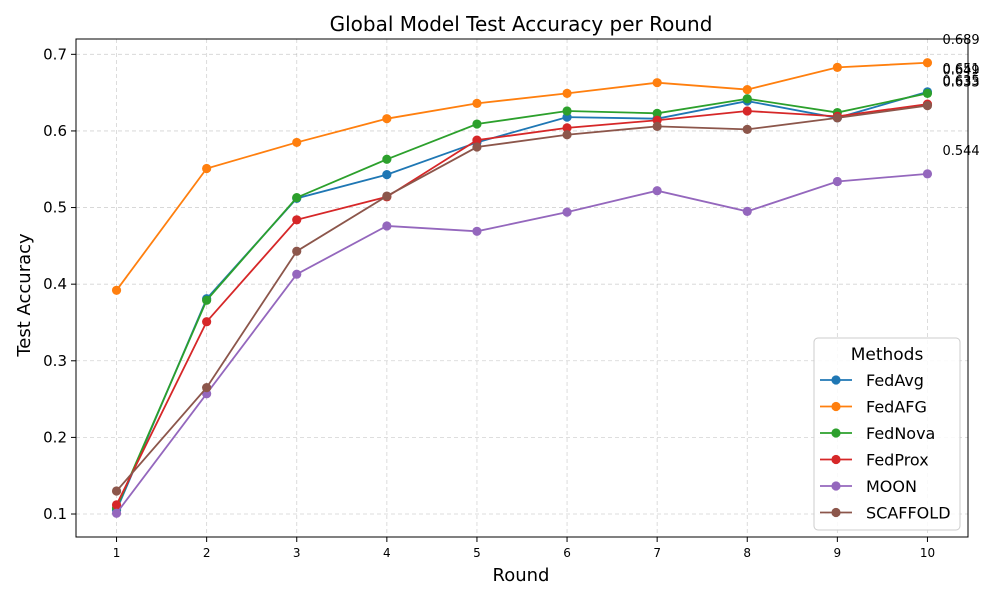  Describe the element at coordinates (887, 355) in the screenshot. I see `legend-title: Methods` at that location.